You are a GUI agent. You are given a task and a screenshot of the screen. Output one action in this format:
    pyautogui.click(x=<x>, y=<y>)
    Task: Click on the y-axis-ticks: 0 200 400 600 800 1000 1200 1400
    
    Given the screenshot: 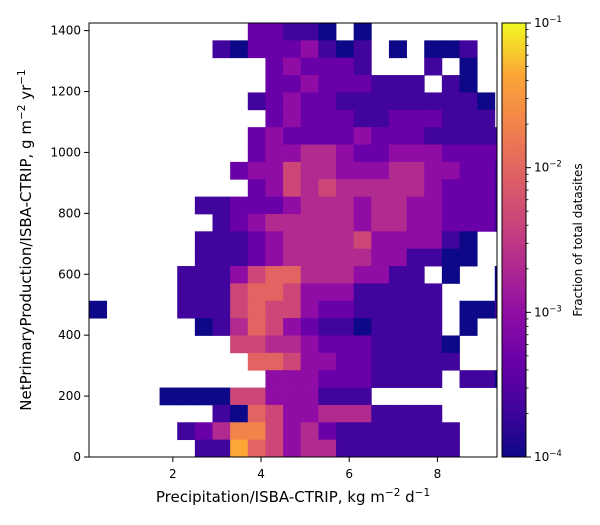 What is the action you would take?
    pyautogui.click(x=69, y=244)
    